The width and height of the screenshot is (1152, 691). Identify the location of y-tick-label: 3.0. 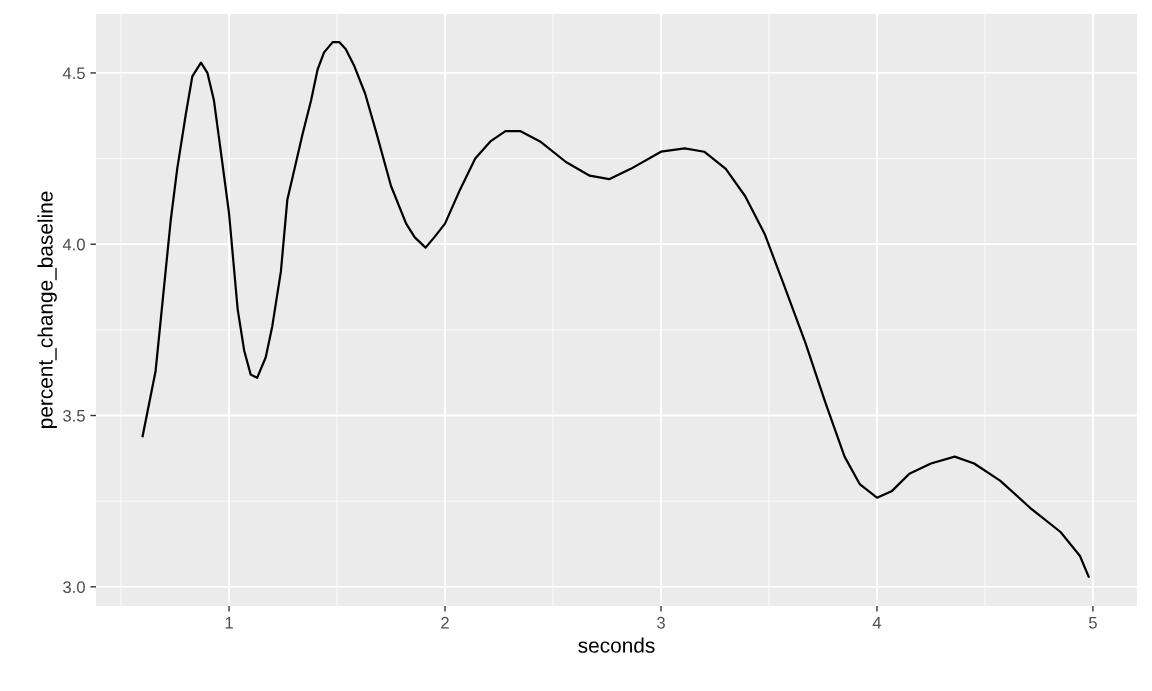
(74, 587).